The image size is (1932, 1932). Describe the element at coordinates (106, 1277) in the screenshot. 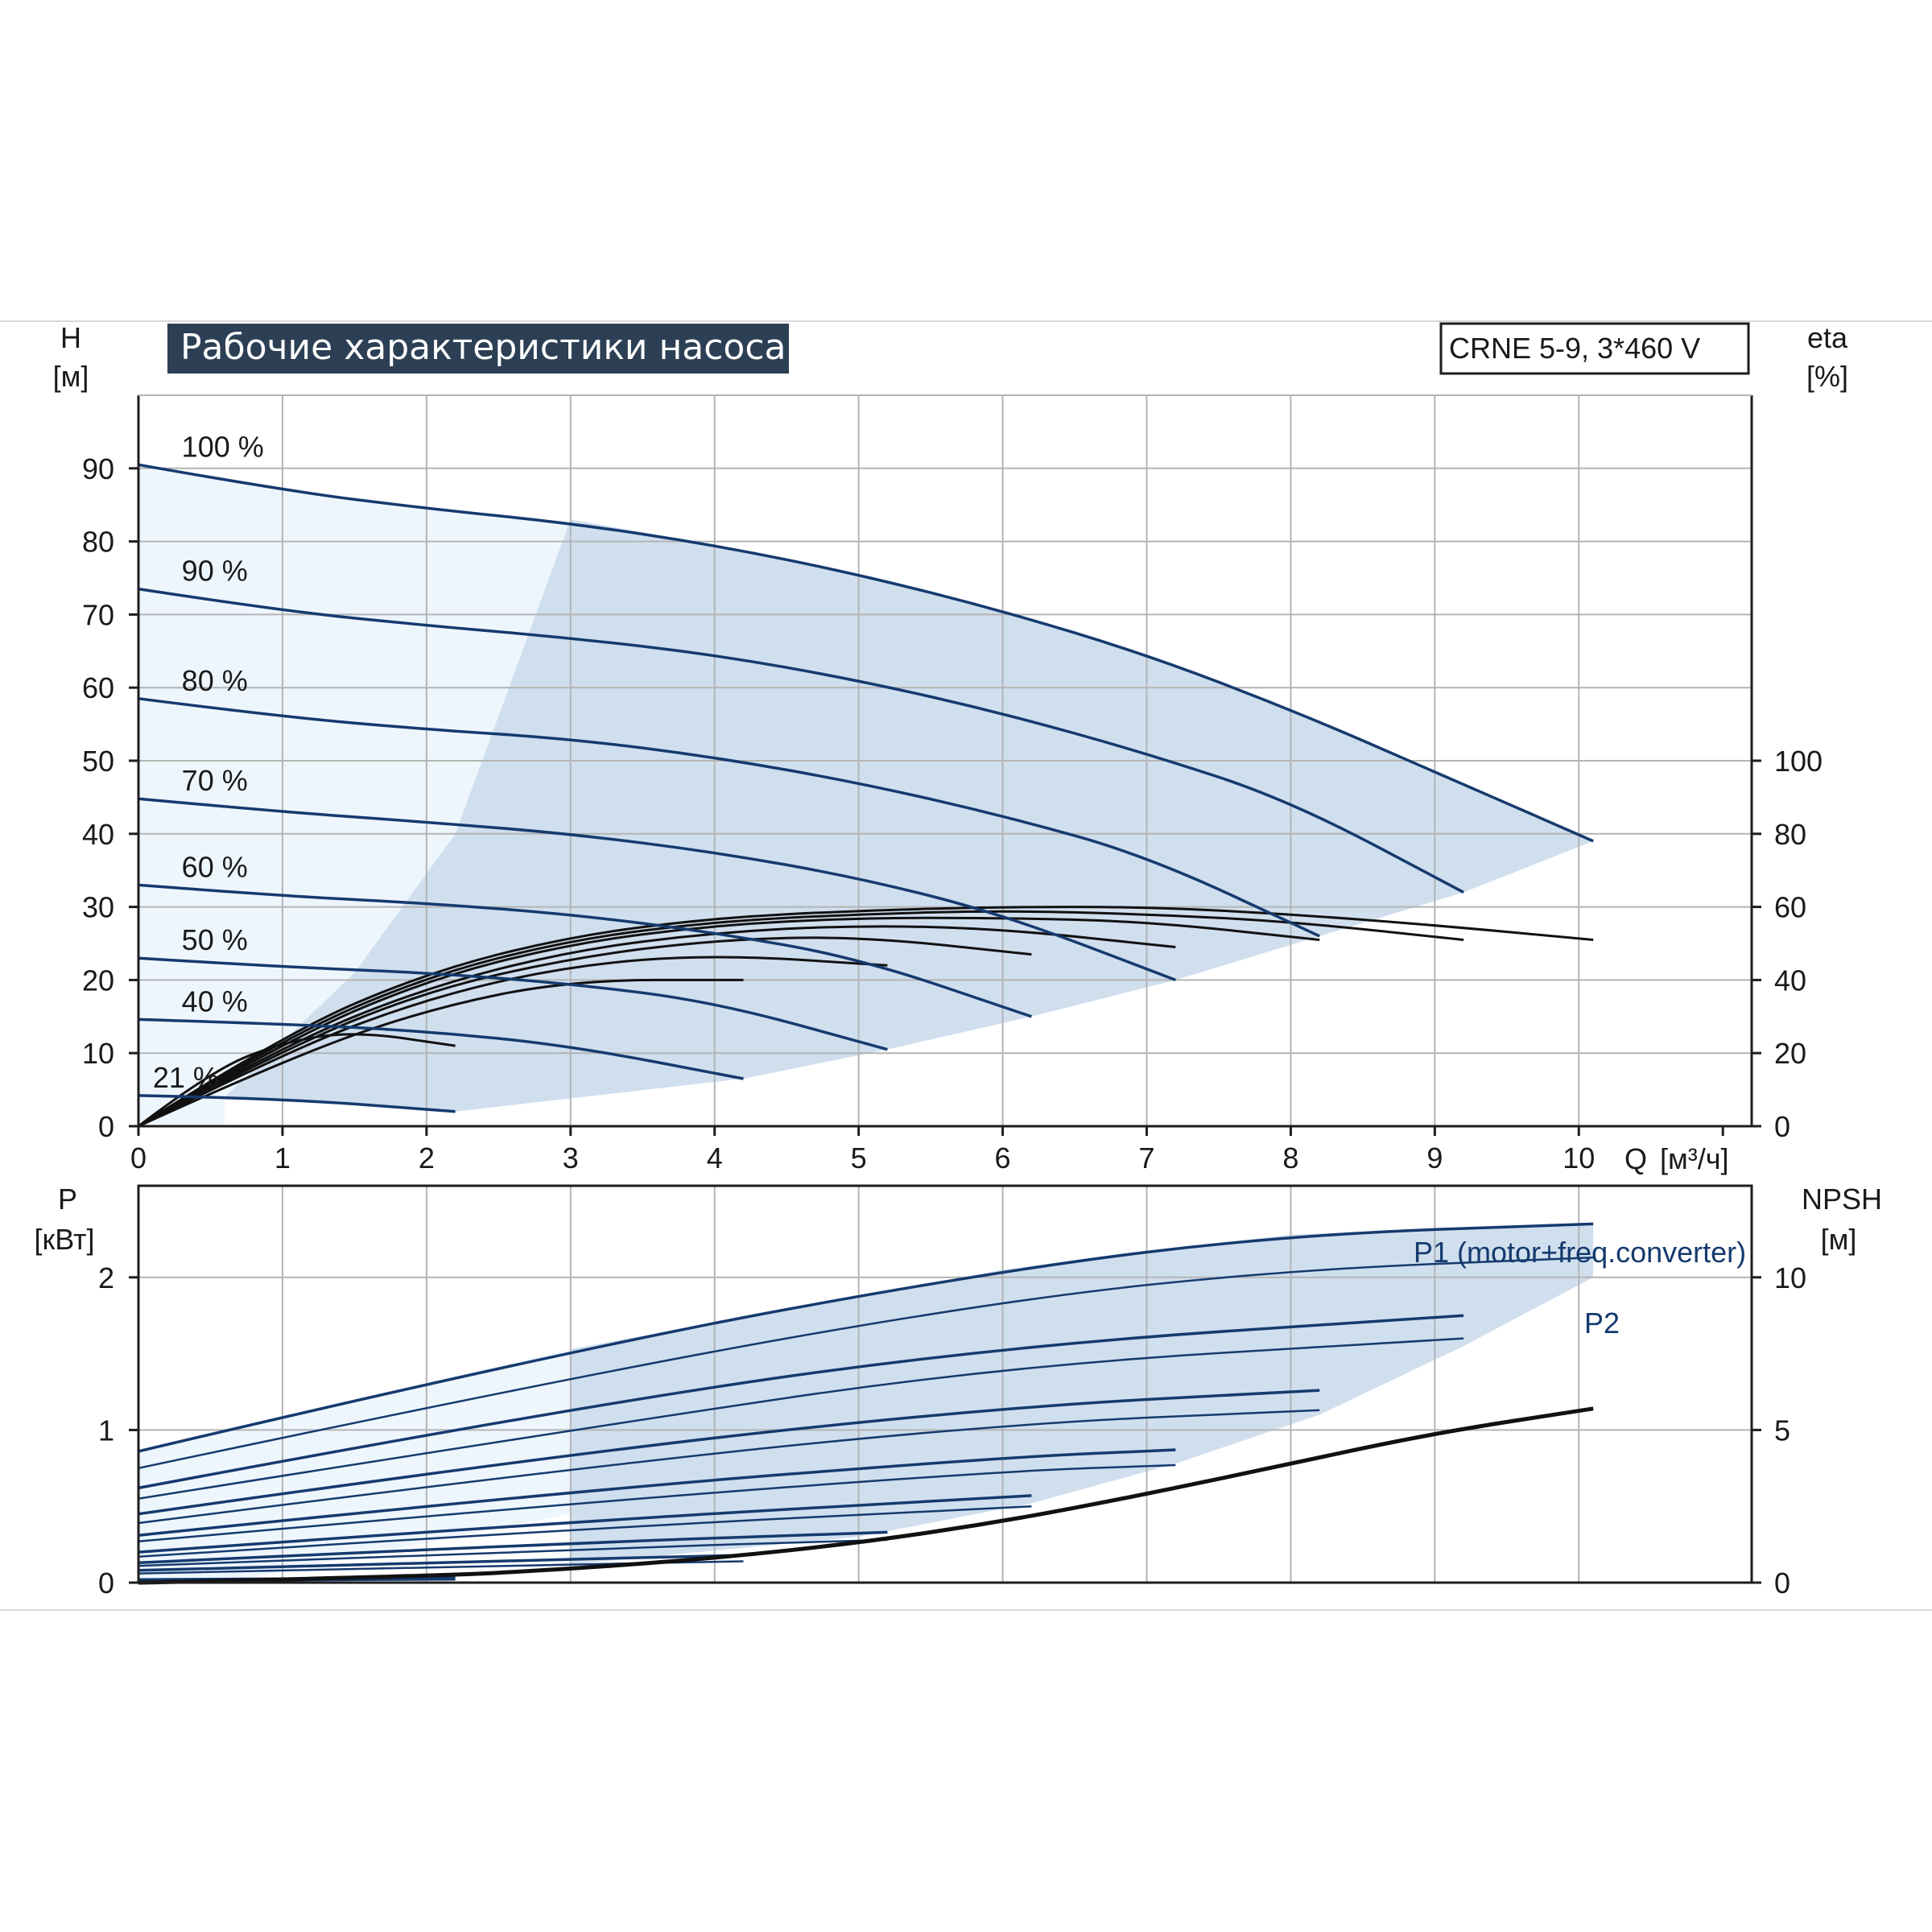

I see `p-tick-label: 2` at that location.